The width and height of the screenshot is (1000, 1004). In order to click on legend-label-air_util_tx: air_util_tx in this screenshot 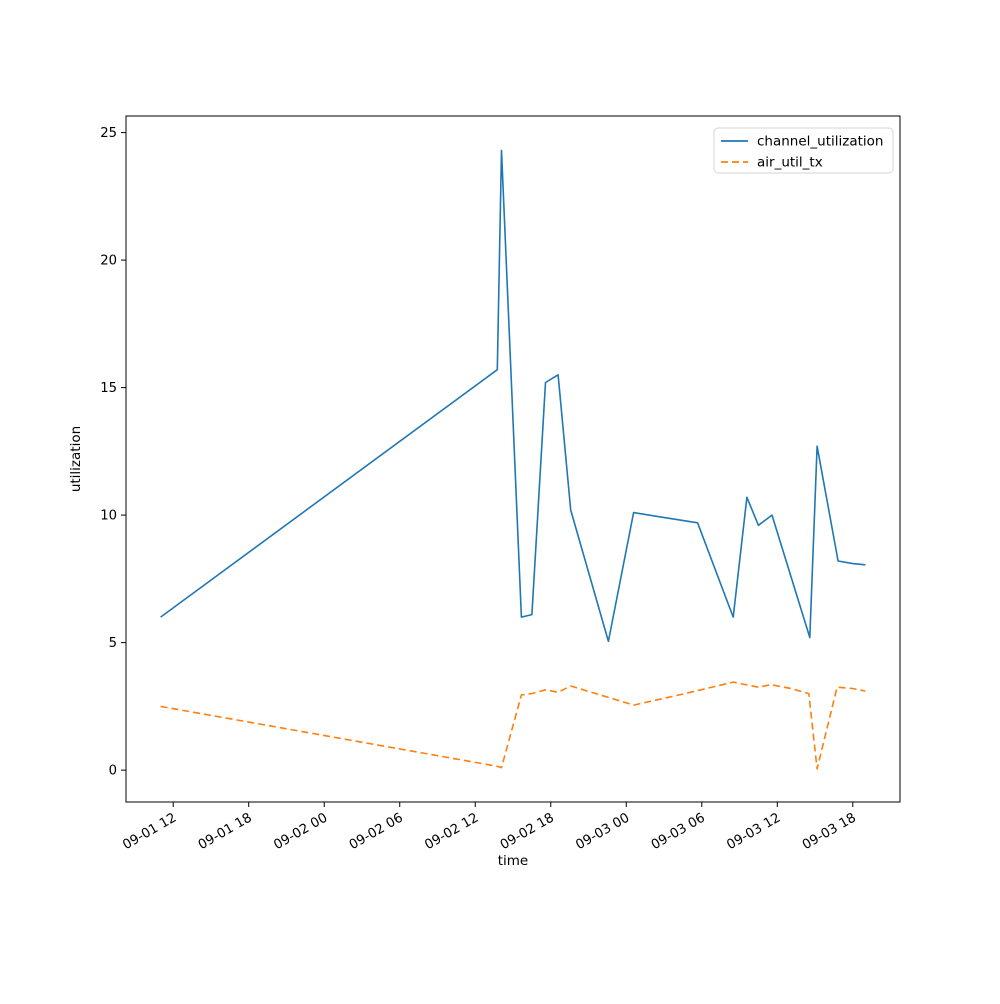, I will do `click(790, 163)`.